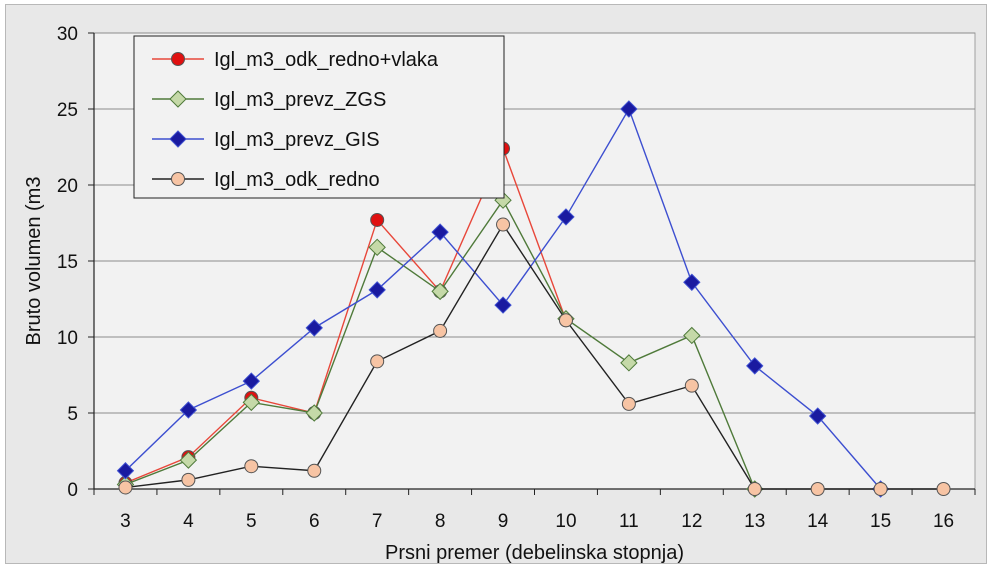  Describe the element at coordinates (251, 521) in the screenshot. I see `x-tick-label: 5` at that location.